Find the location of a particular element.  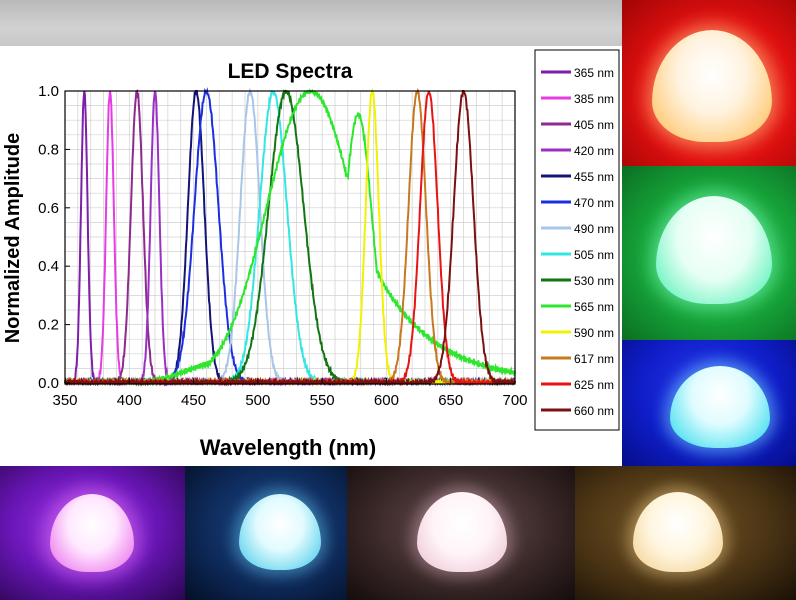

legend-label: 365 nm is located at coordinates (594, 73).